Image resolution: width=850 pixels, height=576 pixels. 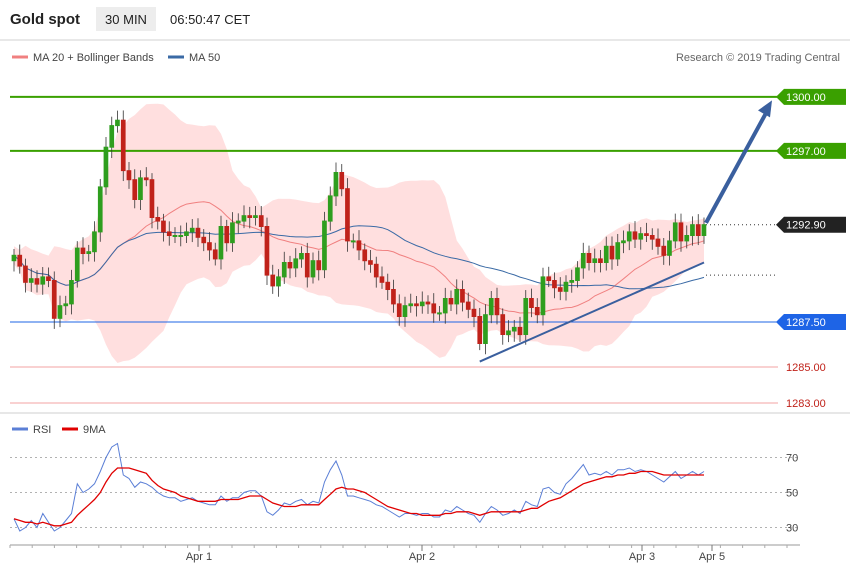 What do you see at coordinates (758, 58) in the screenshot?
I see `credit-text: Research © 2019 Trading Central` at bounding box center [758, 58].